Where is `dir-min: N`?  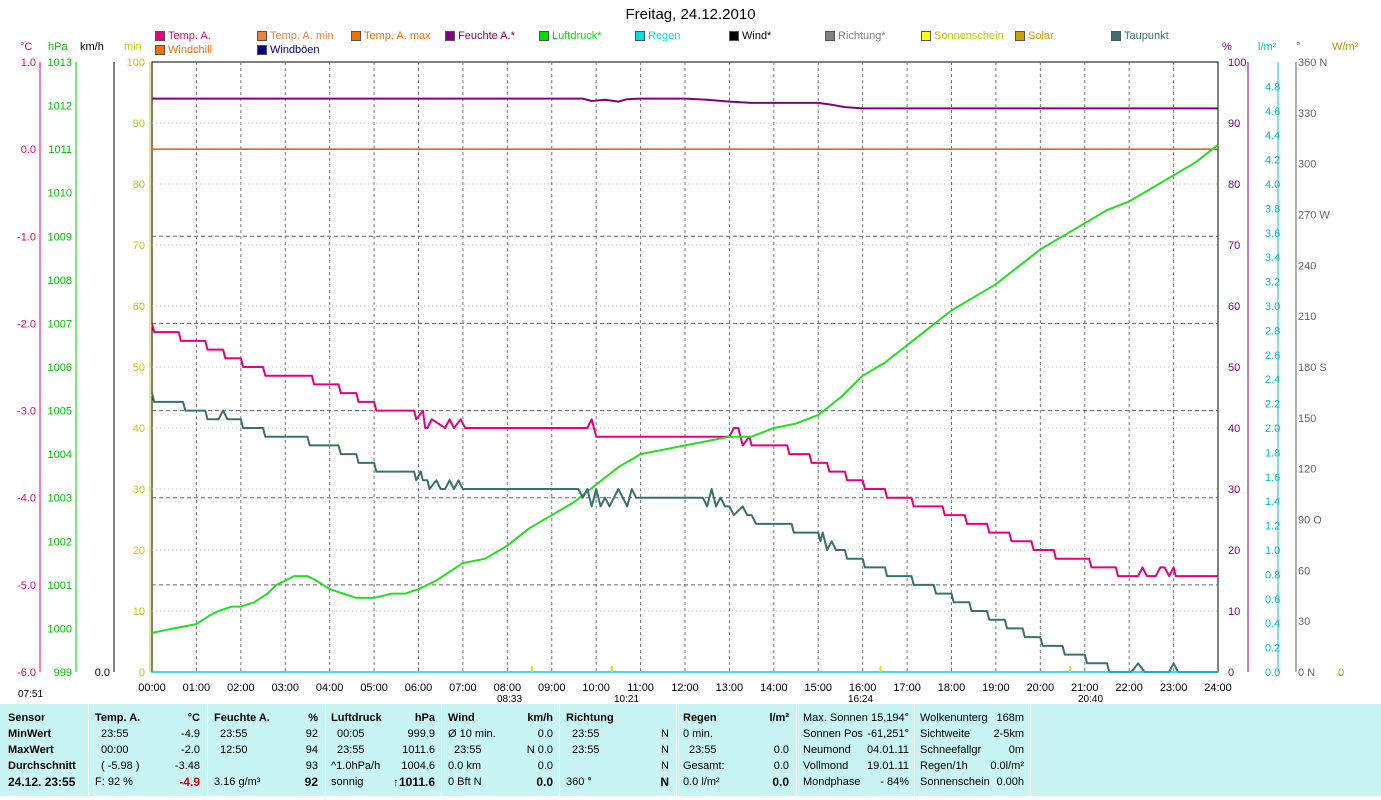
dir-min: N is located at coordinates (665, 734).